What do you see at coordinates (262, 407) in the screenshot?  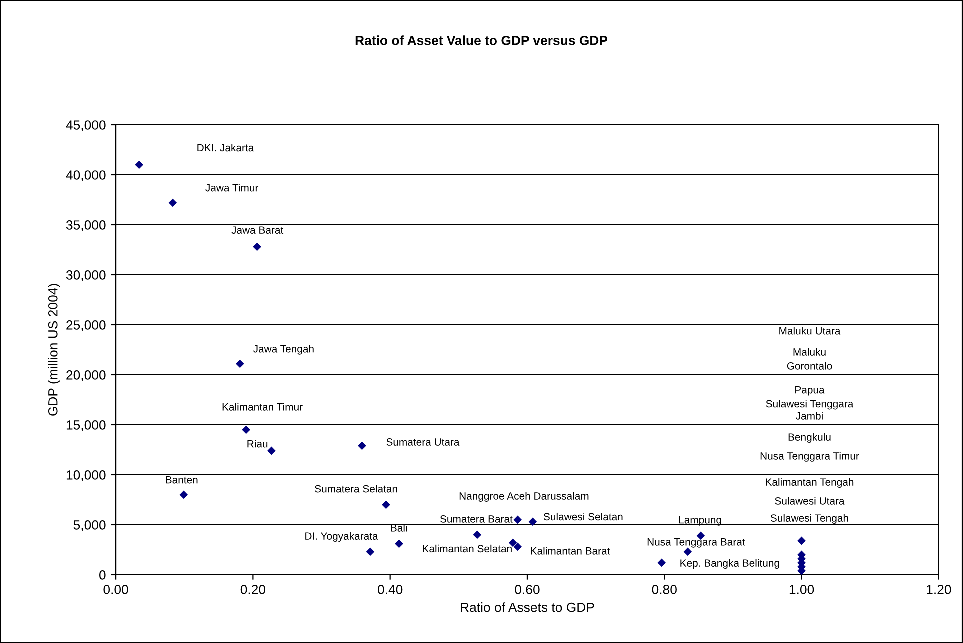 I see `annotation: Kalimantan Timur` at bounding box center [262, 407].